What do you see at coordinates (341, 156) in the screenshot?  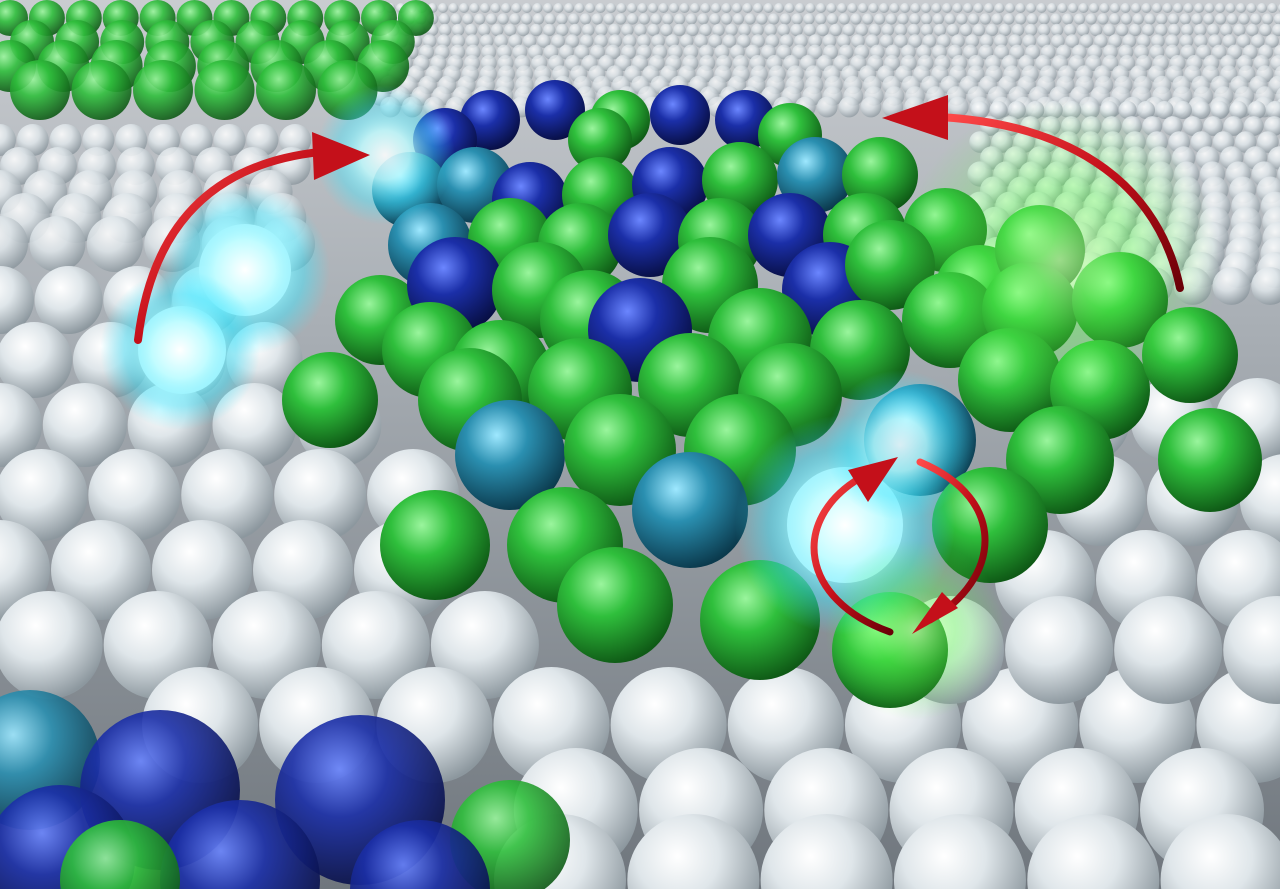 I see `arrowhead-left` at bounding box center [341, 156].